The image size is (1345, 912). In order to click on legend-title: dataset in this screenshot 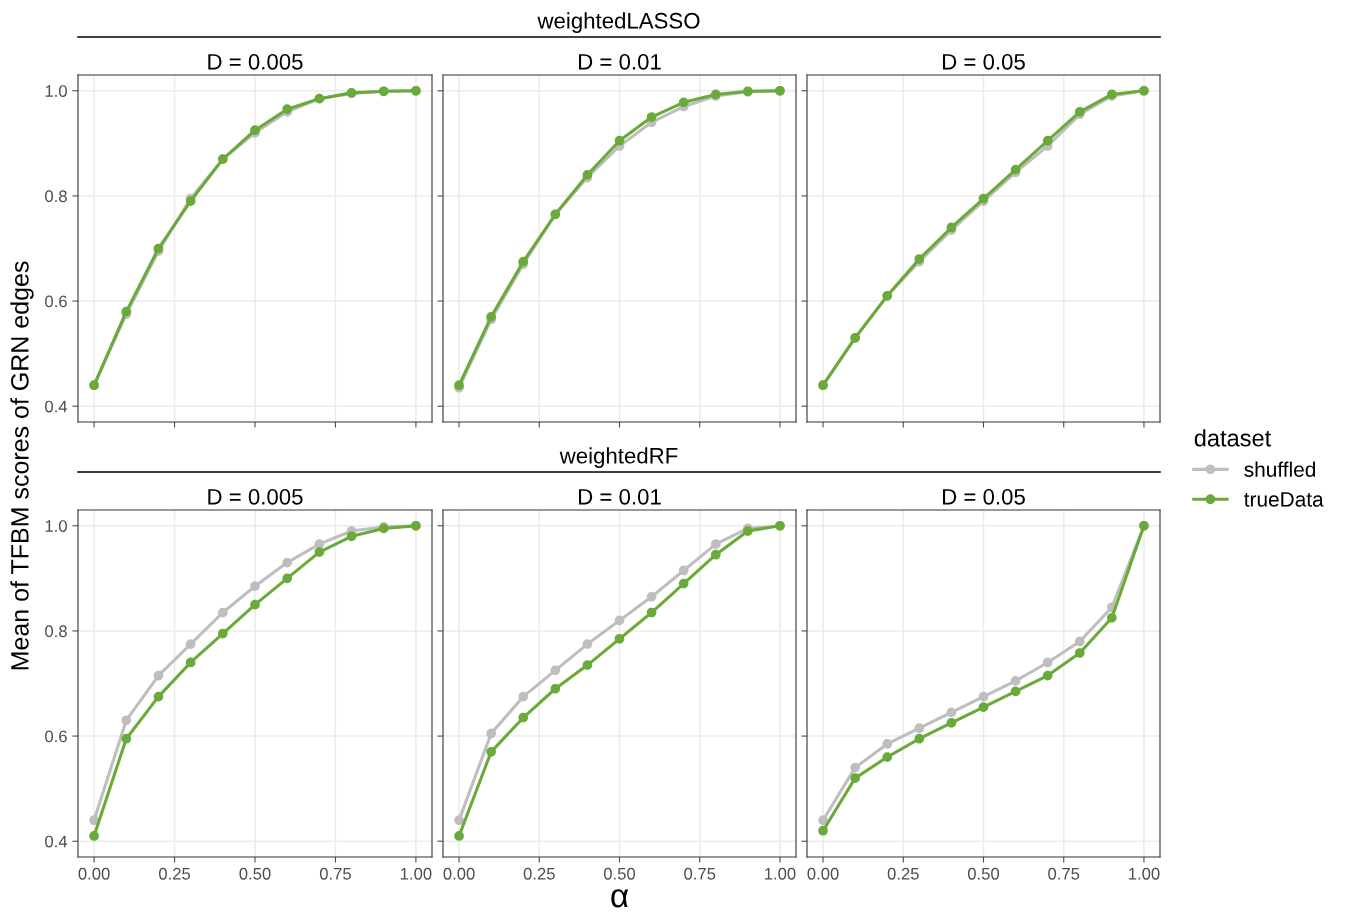, I will do `click(1233, 438)`.